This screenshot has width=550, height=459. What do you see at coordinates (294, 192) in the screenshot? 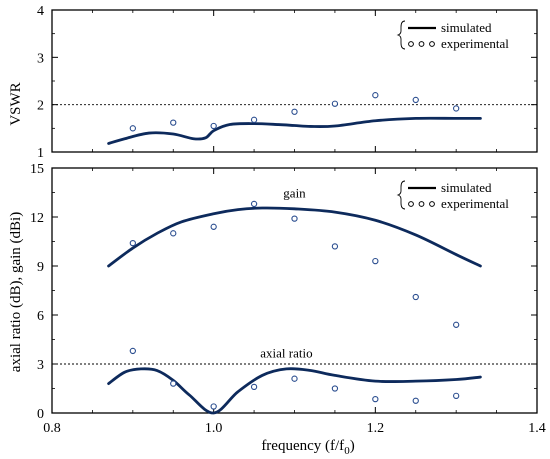
I see `annotation-gain: gain` at bounding box center [294, 192].